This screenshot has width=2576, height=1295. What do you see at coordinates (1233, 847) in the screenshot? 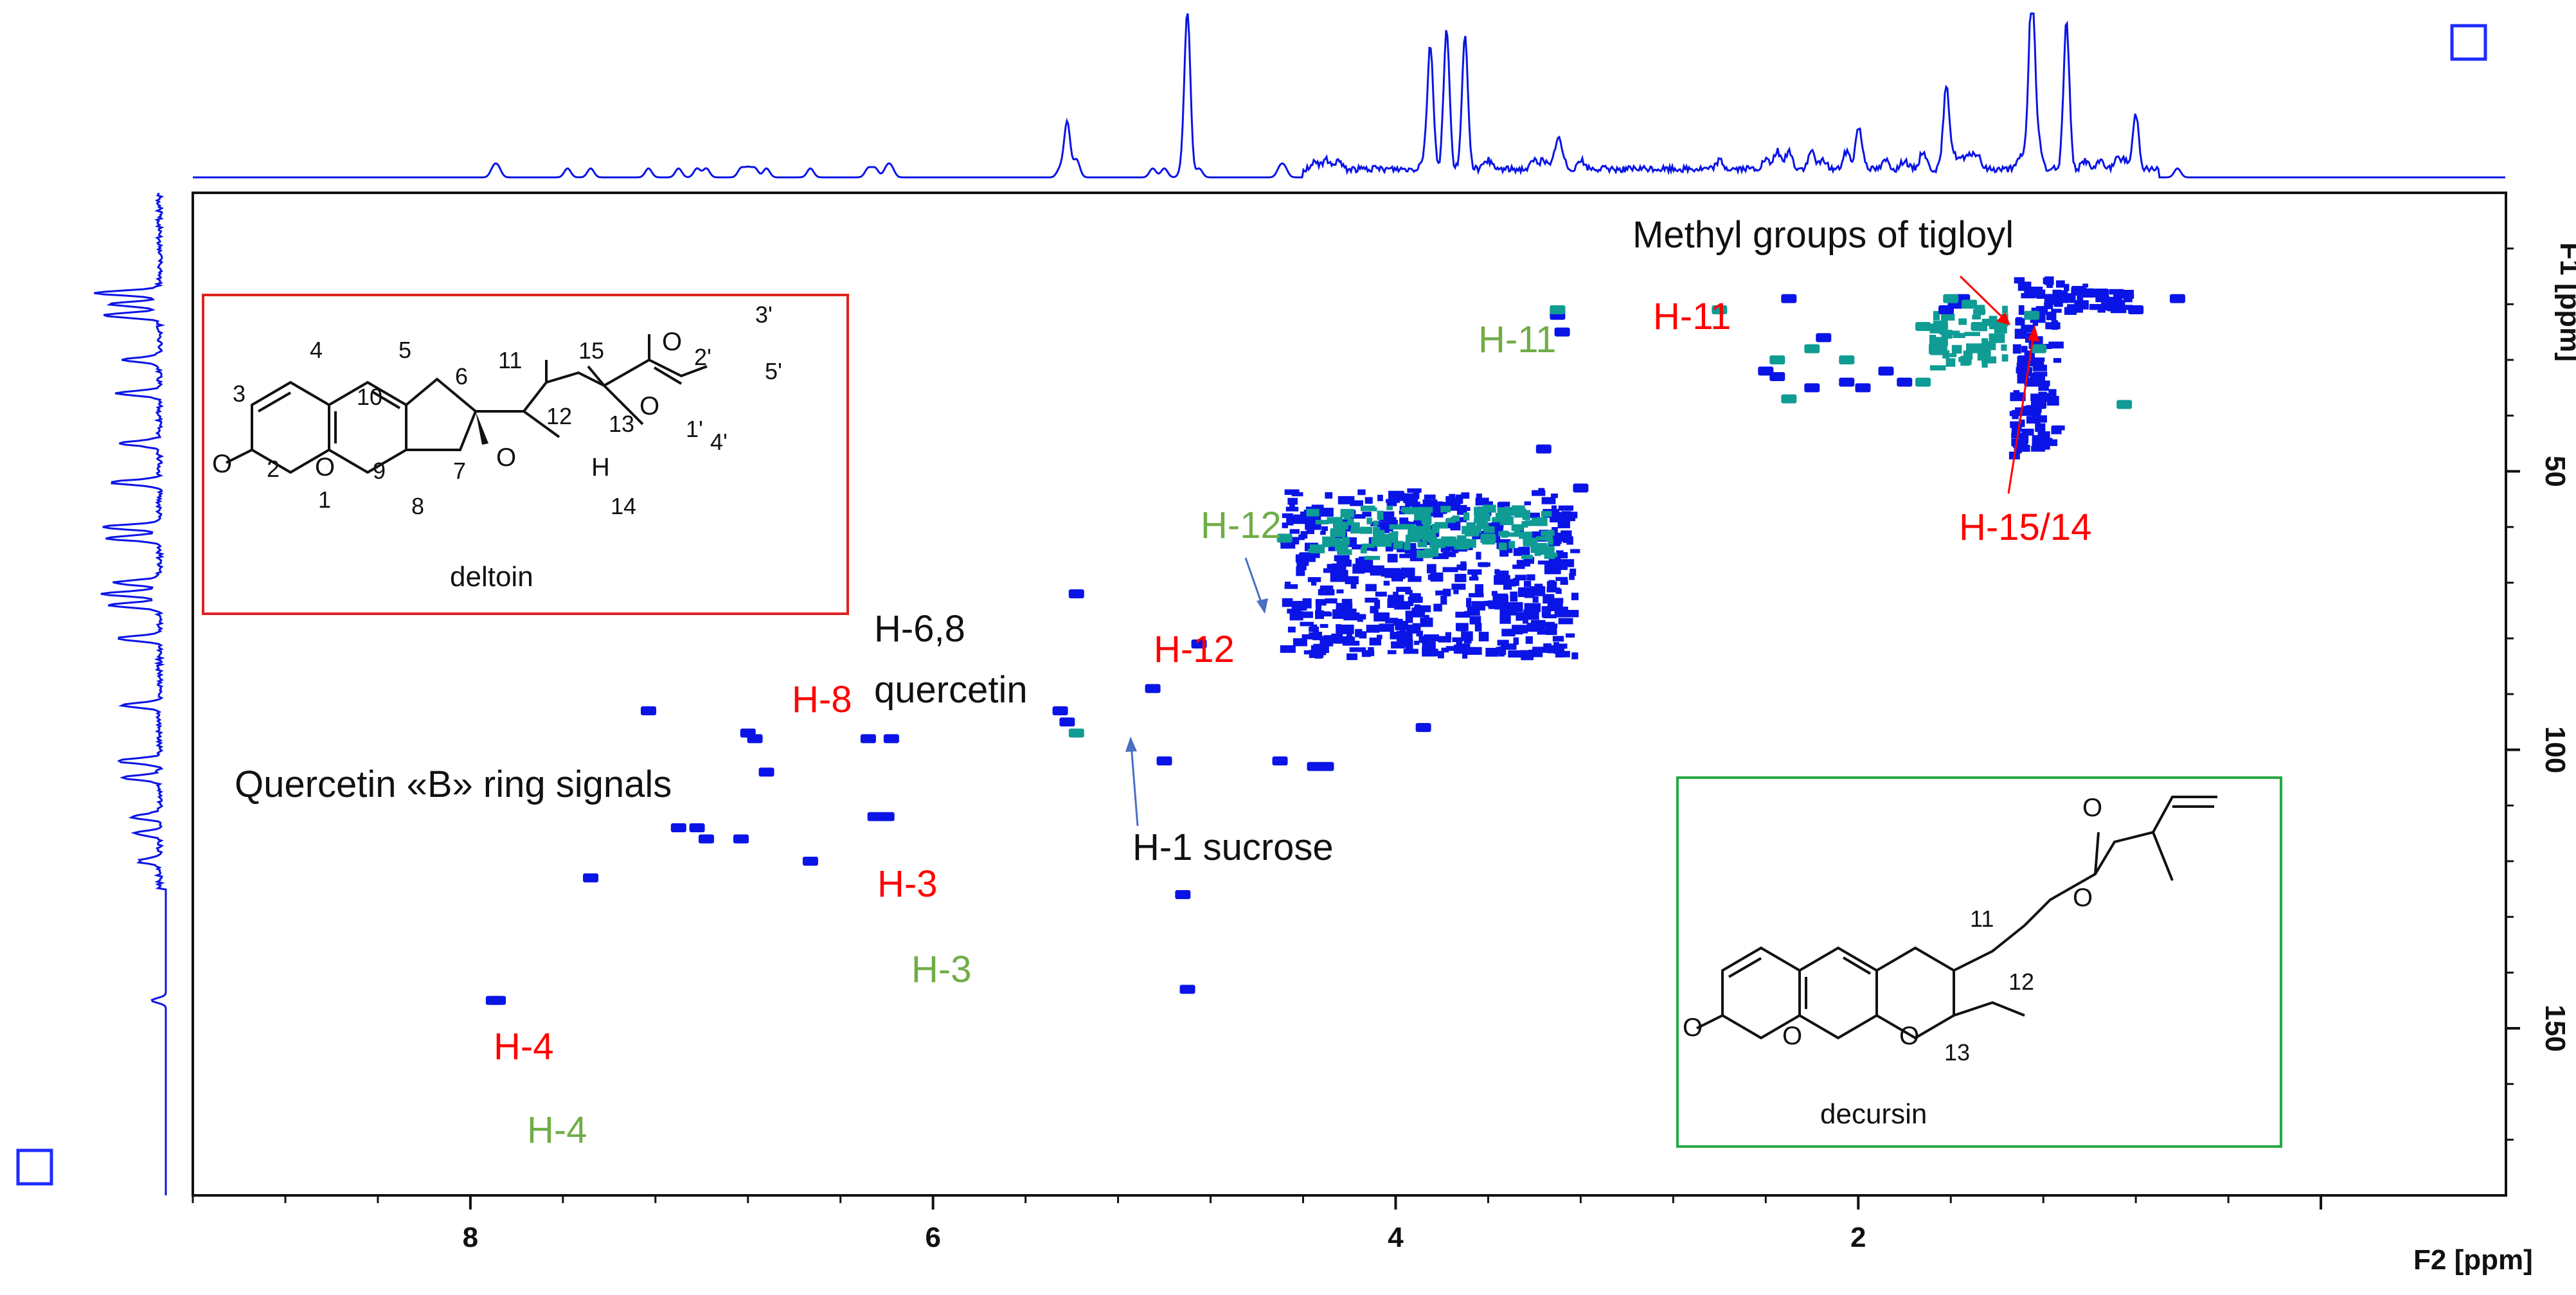
I see `annotation-h1-sucrose: H-1 sucrose` at bounding box center [1233, 847].